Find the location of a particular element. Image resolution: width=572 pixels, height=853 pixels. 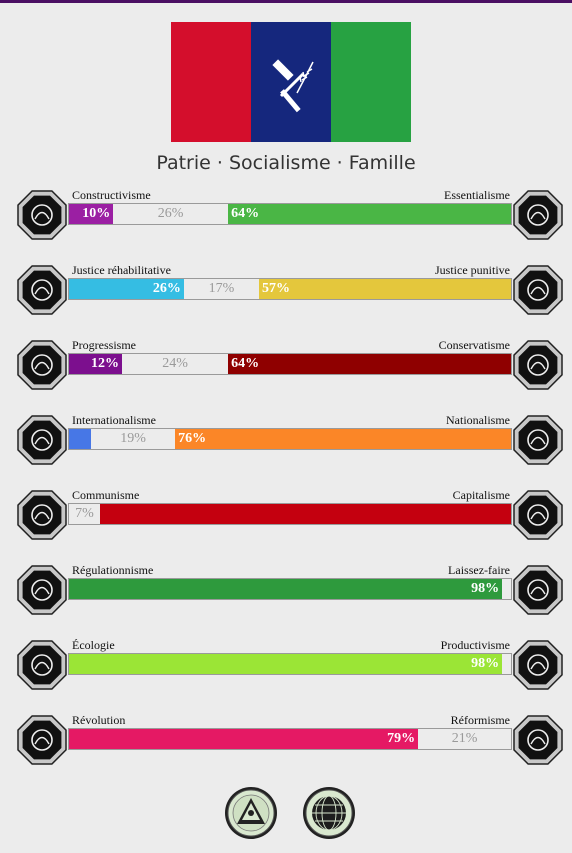

axis-left-label: Écologie is located at coordinates (93, 645).